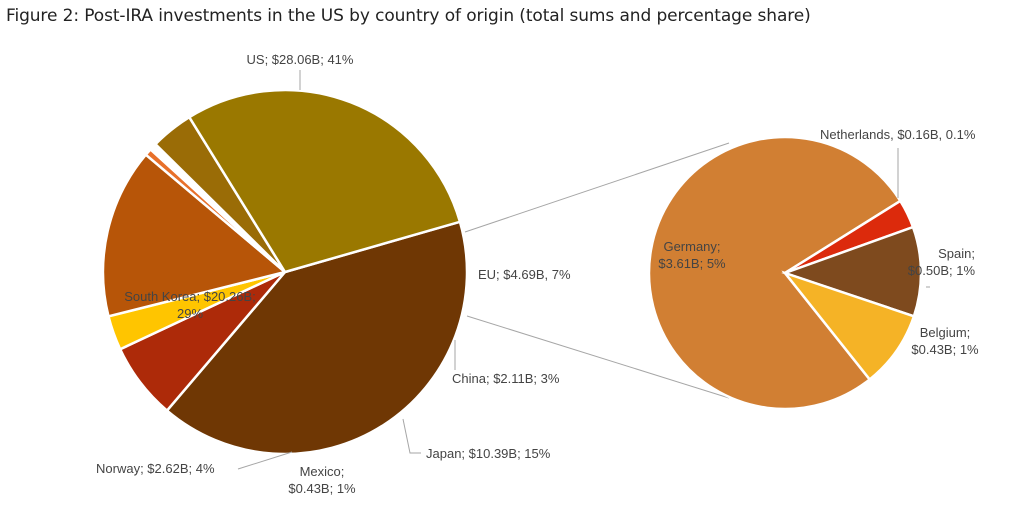 This screenshot has height=507, width=1024. I want to click on leader-japan, so click(411, 436).